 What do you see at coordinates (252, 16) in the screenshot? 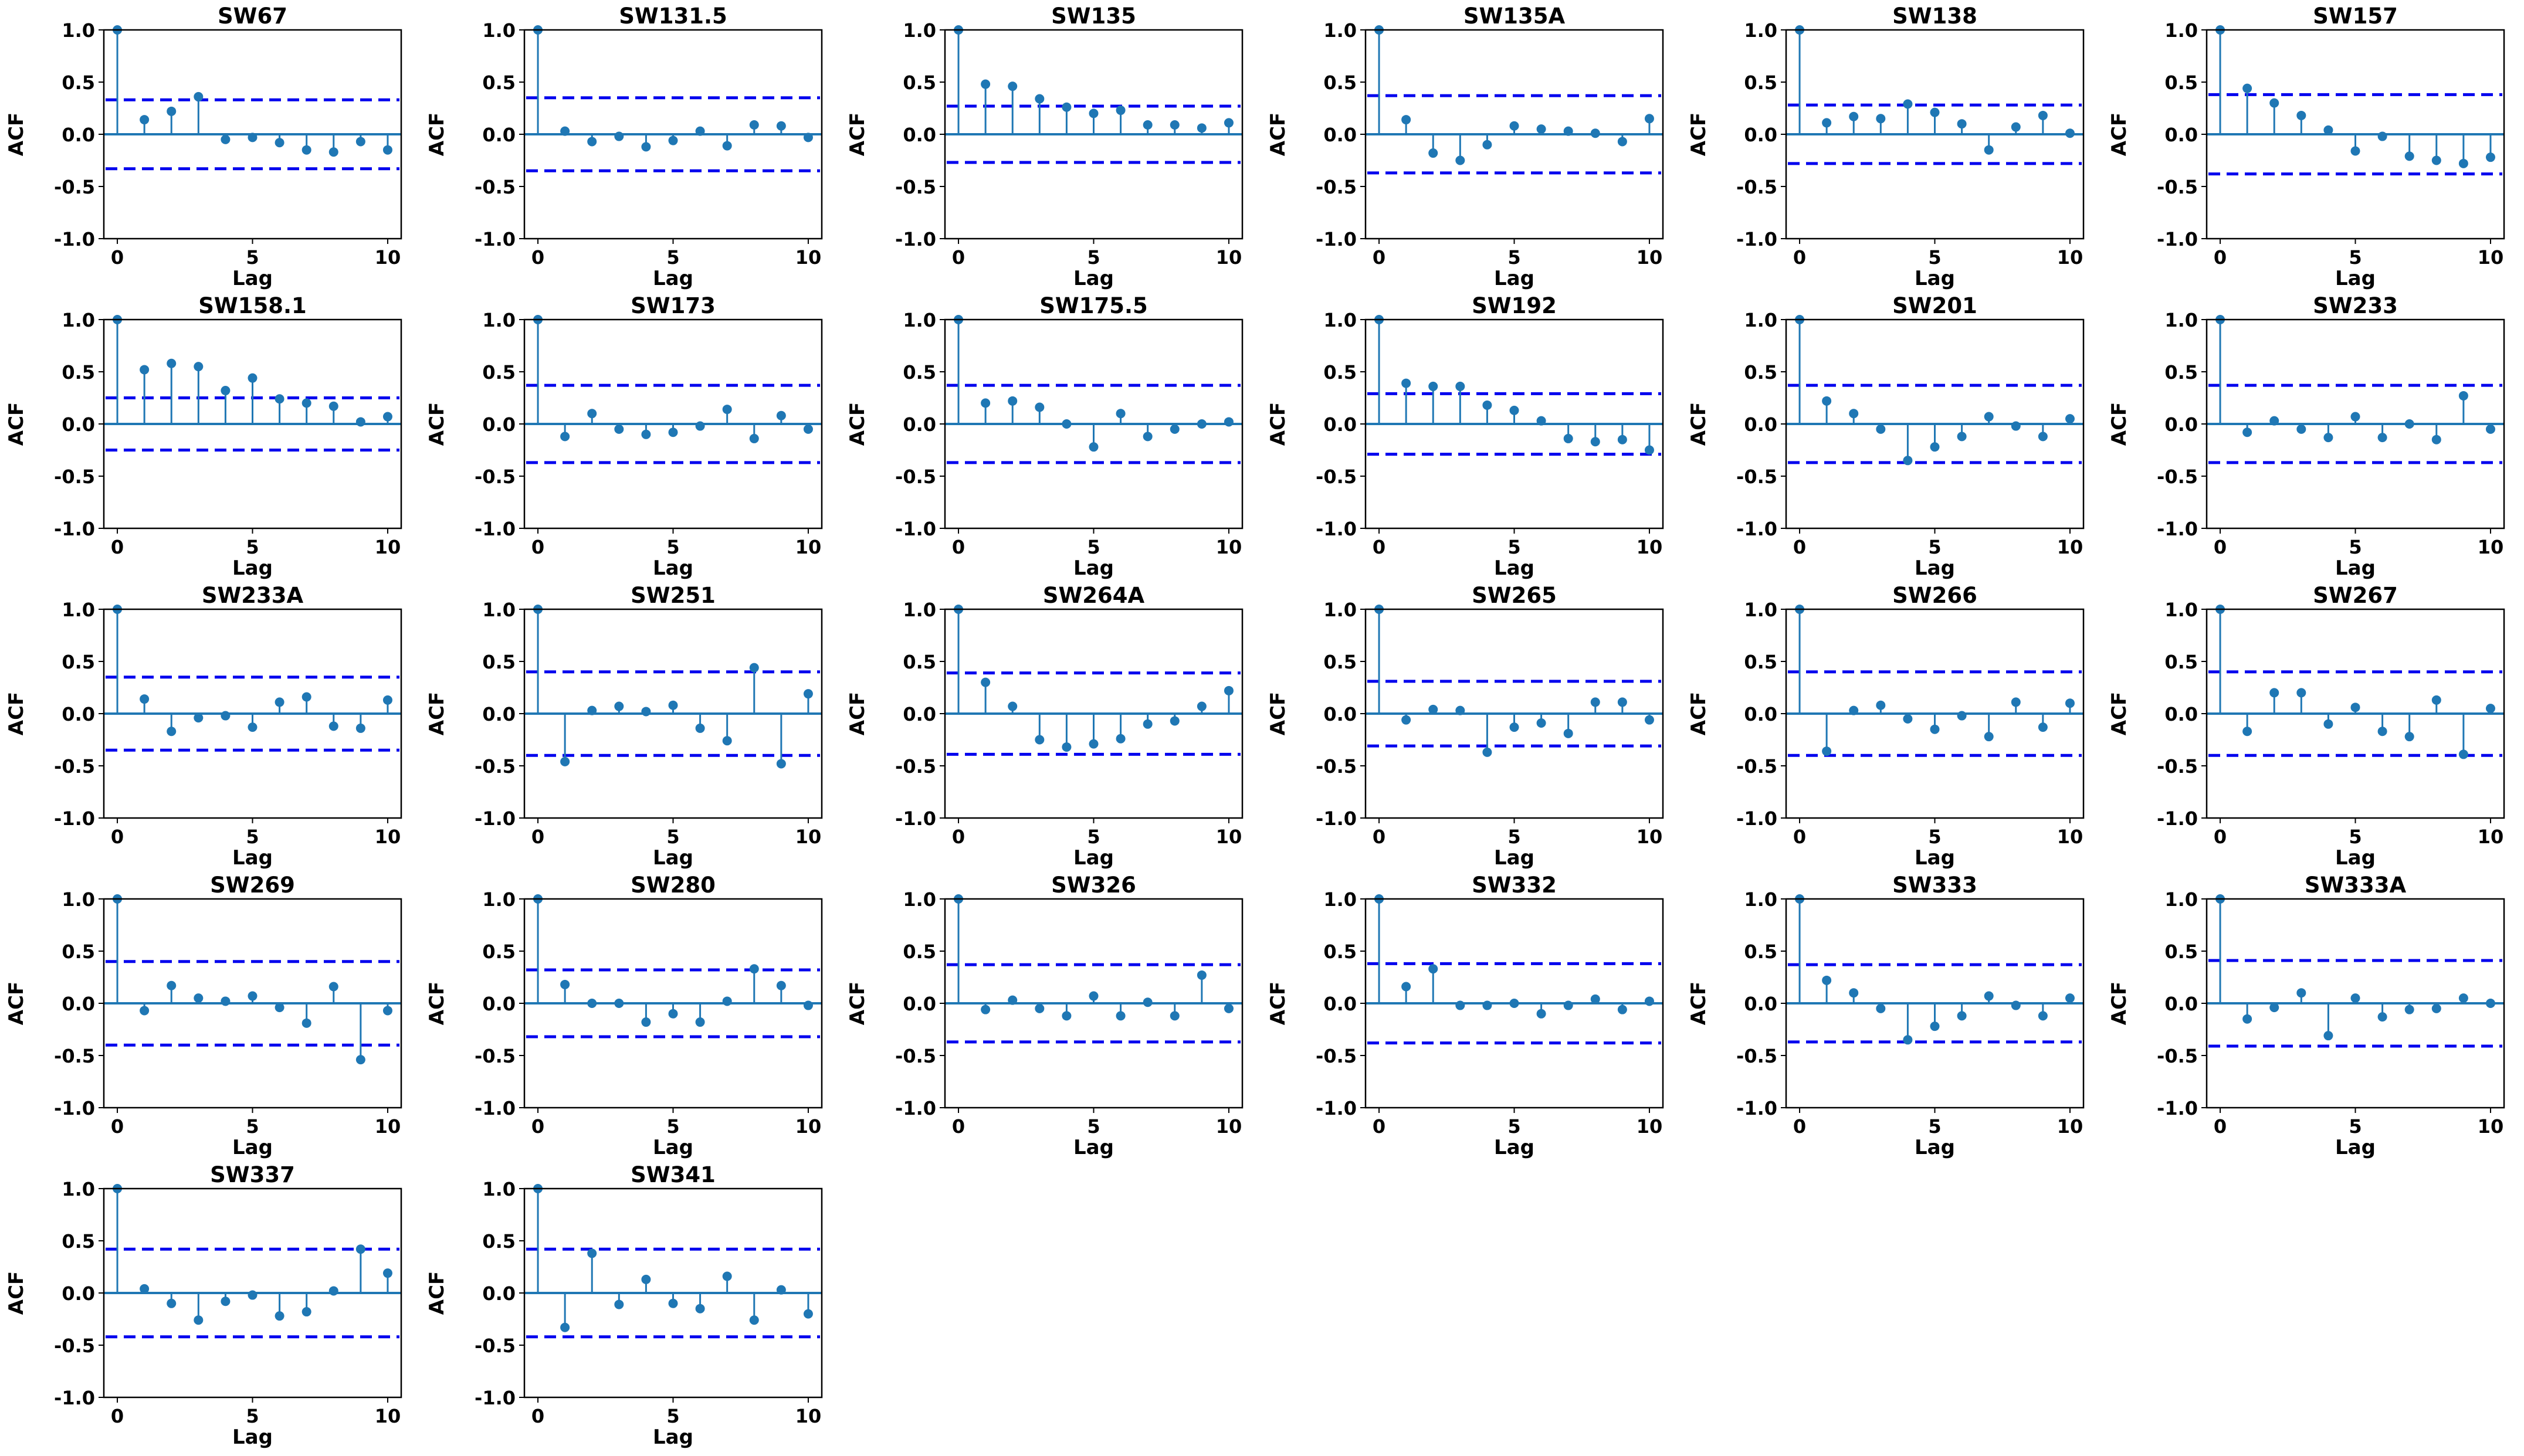
I see `panel-title: SW67` at bounding box center [252, 16].